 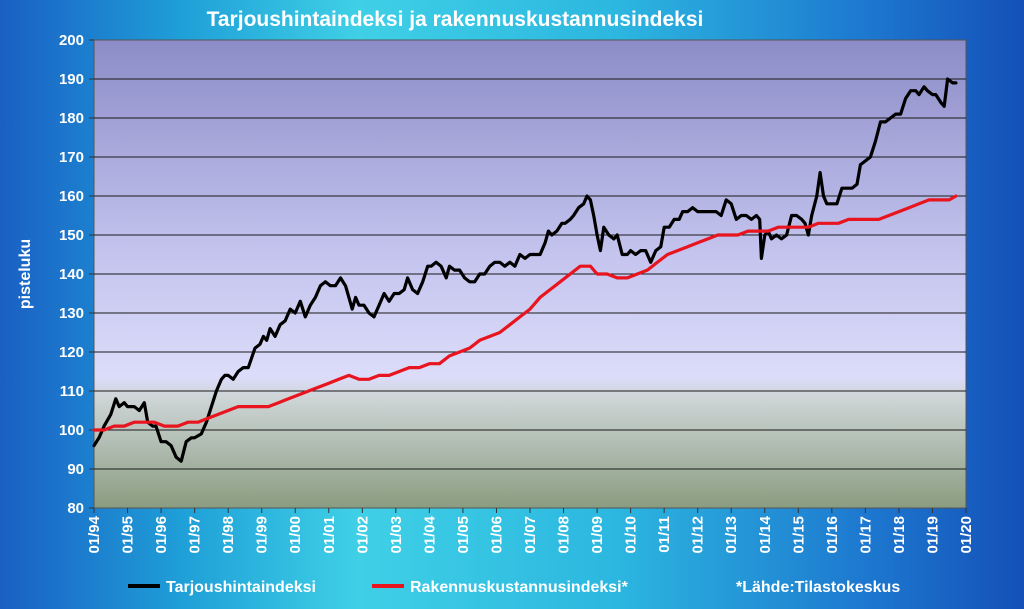 I want to click on y-axis-label: pisteluku, so click(x=25, y=274).